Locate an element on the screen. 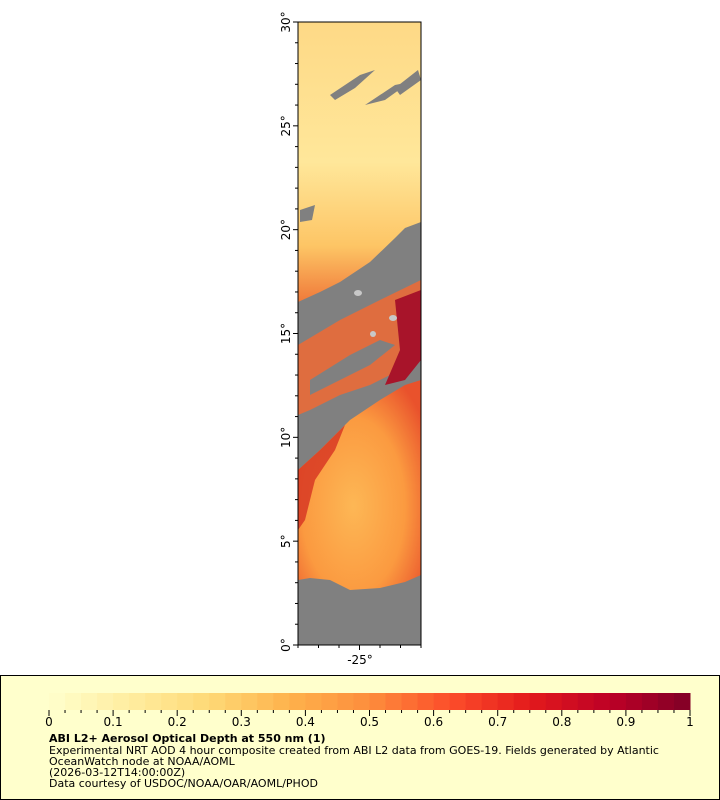  colorbar-tick-label: 0.4 is located at coordinates (305, 722).